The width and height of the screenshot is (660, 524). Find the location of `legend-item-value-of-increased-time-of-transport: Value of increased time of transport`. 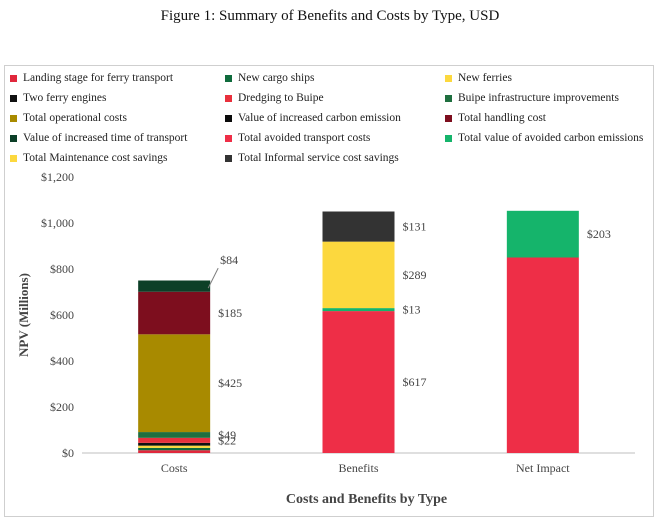

legend-item-value-of-increased-time-of-transport: Value of increased time of transport is located at coordinates (98, 138).